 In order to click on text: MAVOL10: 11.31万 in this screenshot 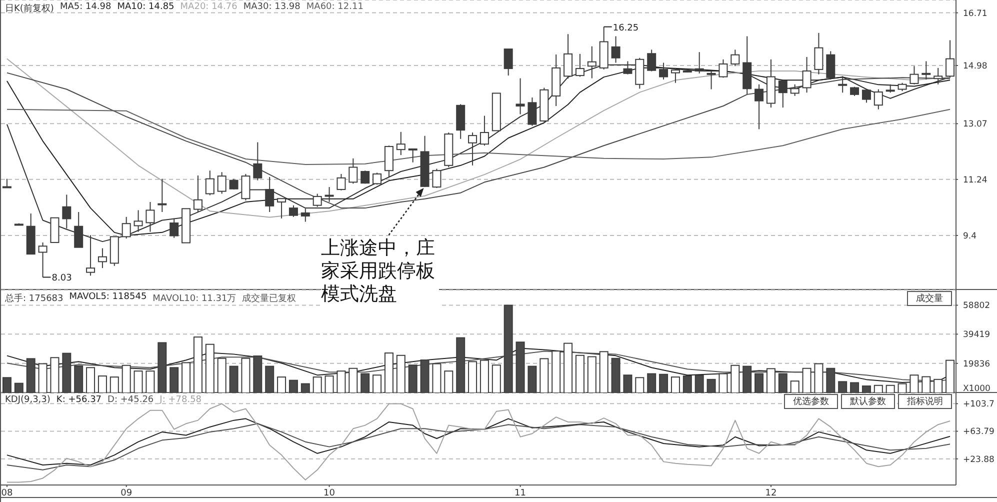, I will do `click(194, 299)`.